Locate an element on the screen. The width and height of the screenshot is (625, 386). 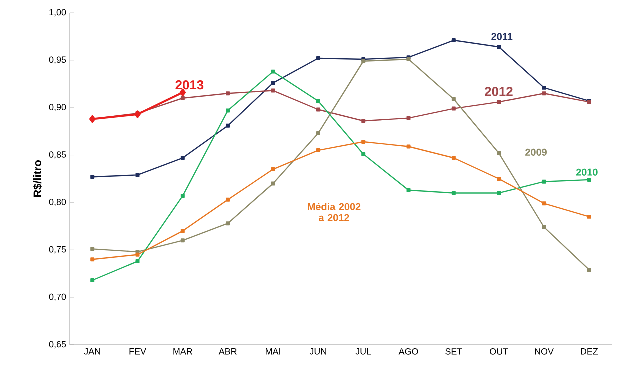
x-tick-label: NOV is located at coordinates (544, 351).